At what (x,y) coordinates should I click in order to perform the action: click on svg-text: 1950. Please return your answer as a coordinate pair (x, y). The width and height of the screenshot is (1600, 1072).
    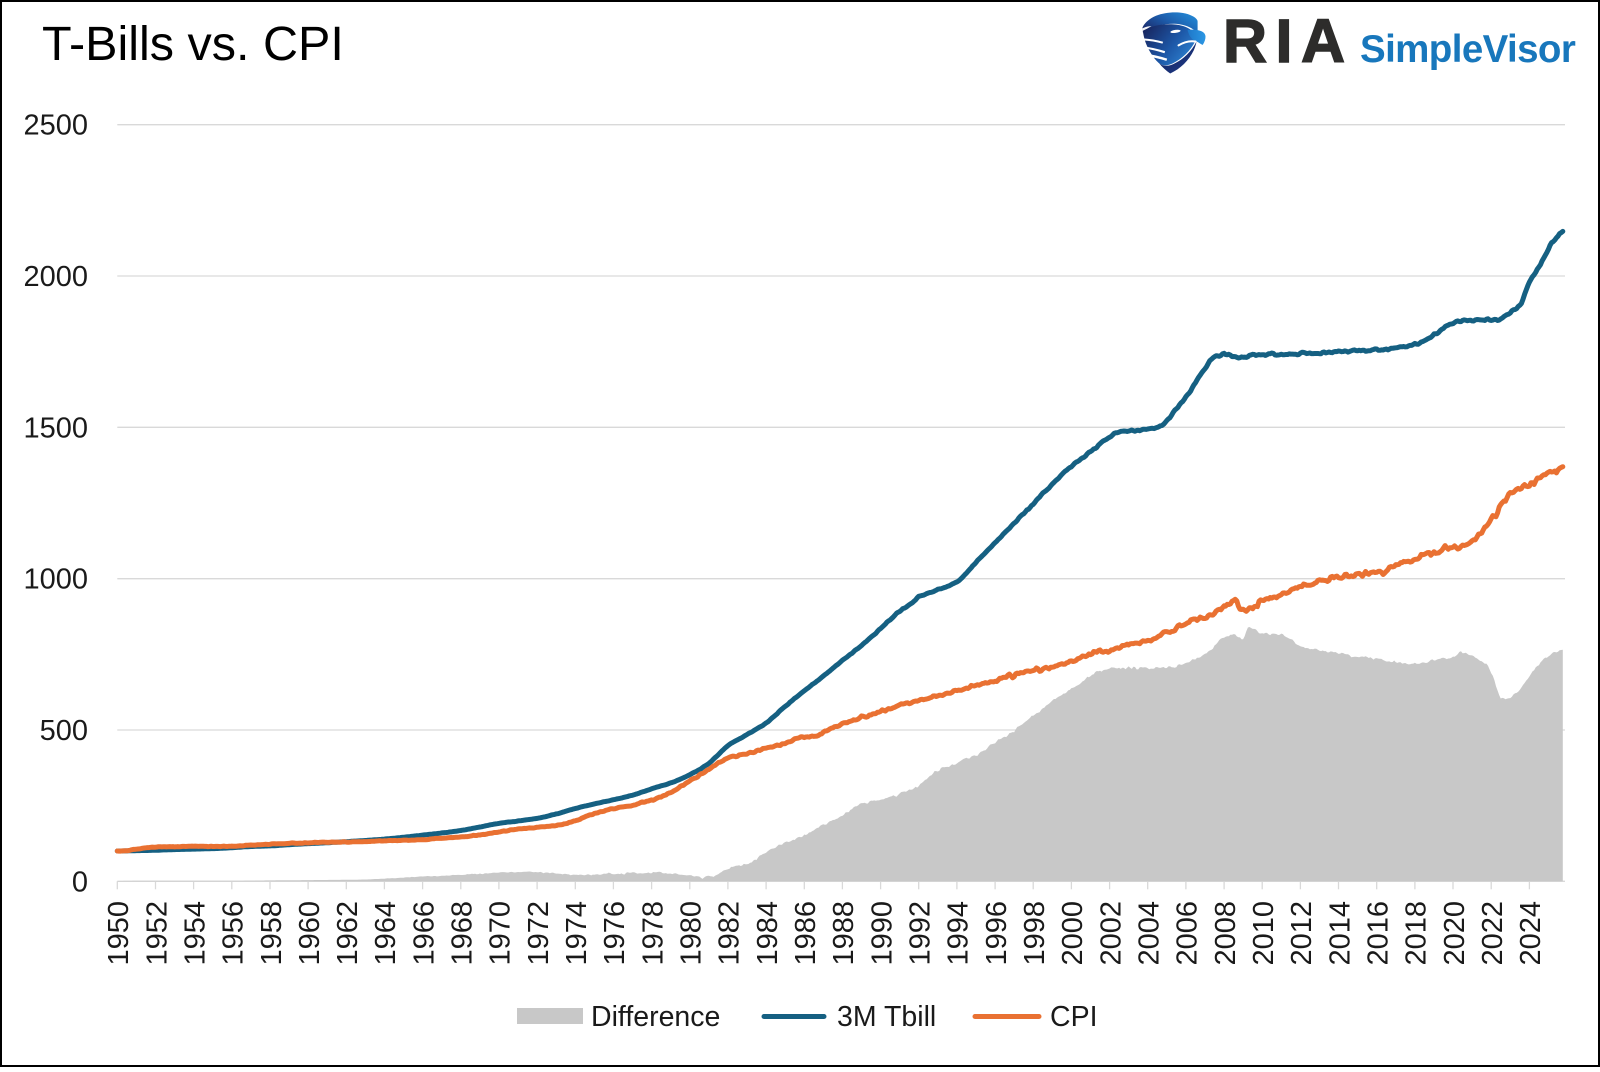
    Looking at the image, I should click on (119, 933).